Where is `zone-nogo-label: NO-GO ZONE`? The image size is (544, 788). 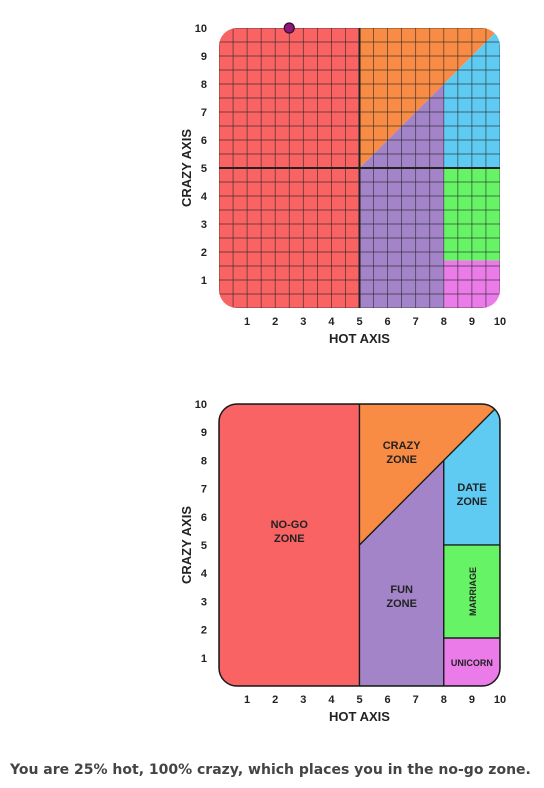 zone-nogo-label: NO-GO ZONE is located at coordinates (290, 532).